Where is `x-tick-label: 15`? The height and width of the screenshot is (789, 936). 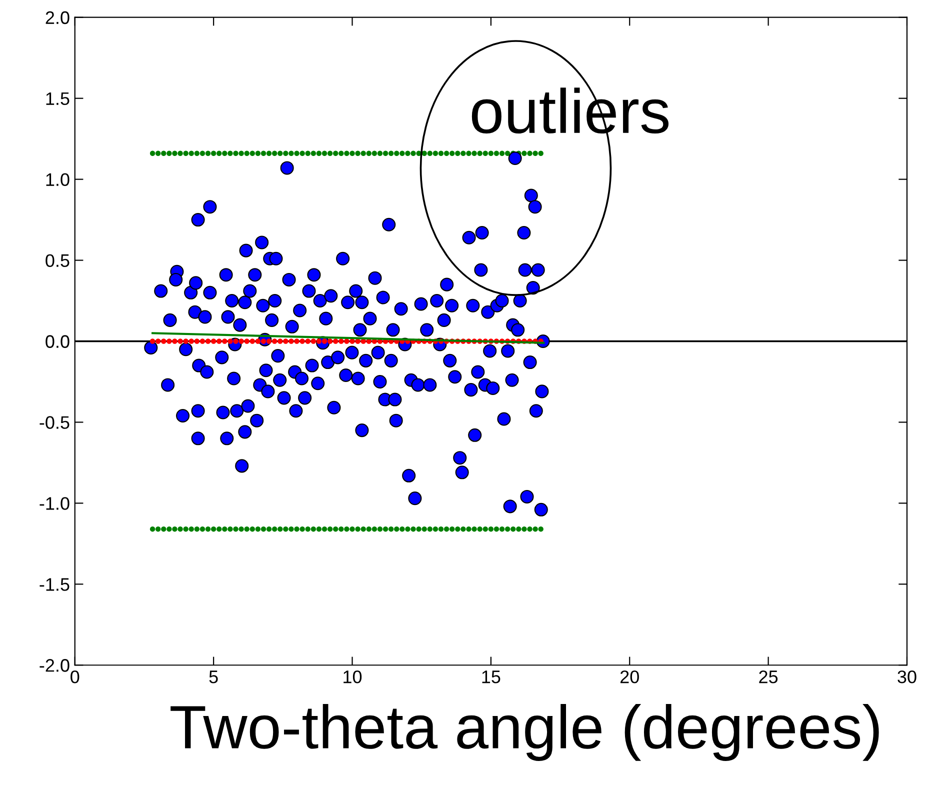 x-tick-label: 15 is located at coordinates (491, 677).